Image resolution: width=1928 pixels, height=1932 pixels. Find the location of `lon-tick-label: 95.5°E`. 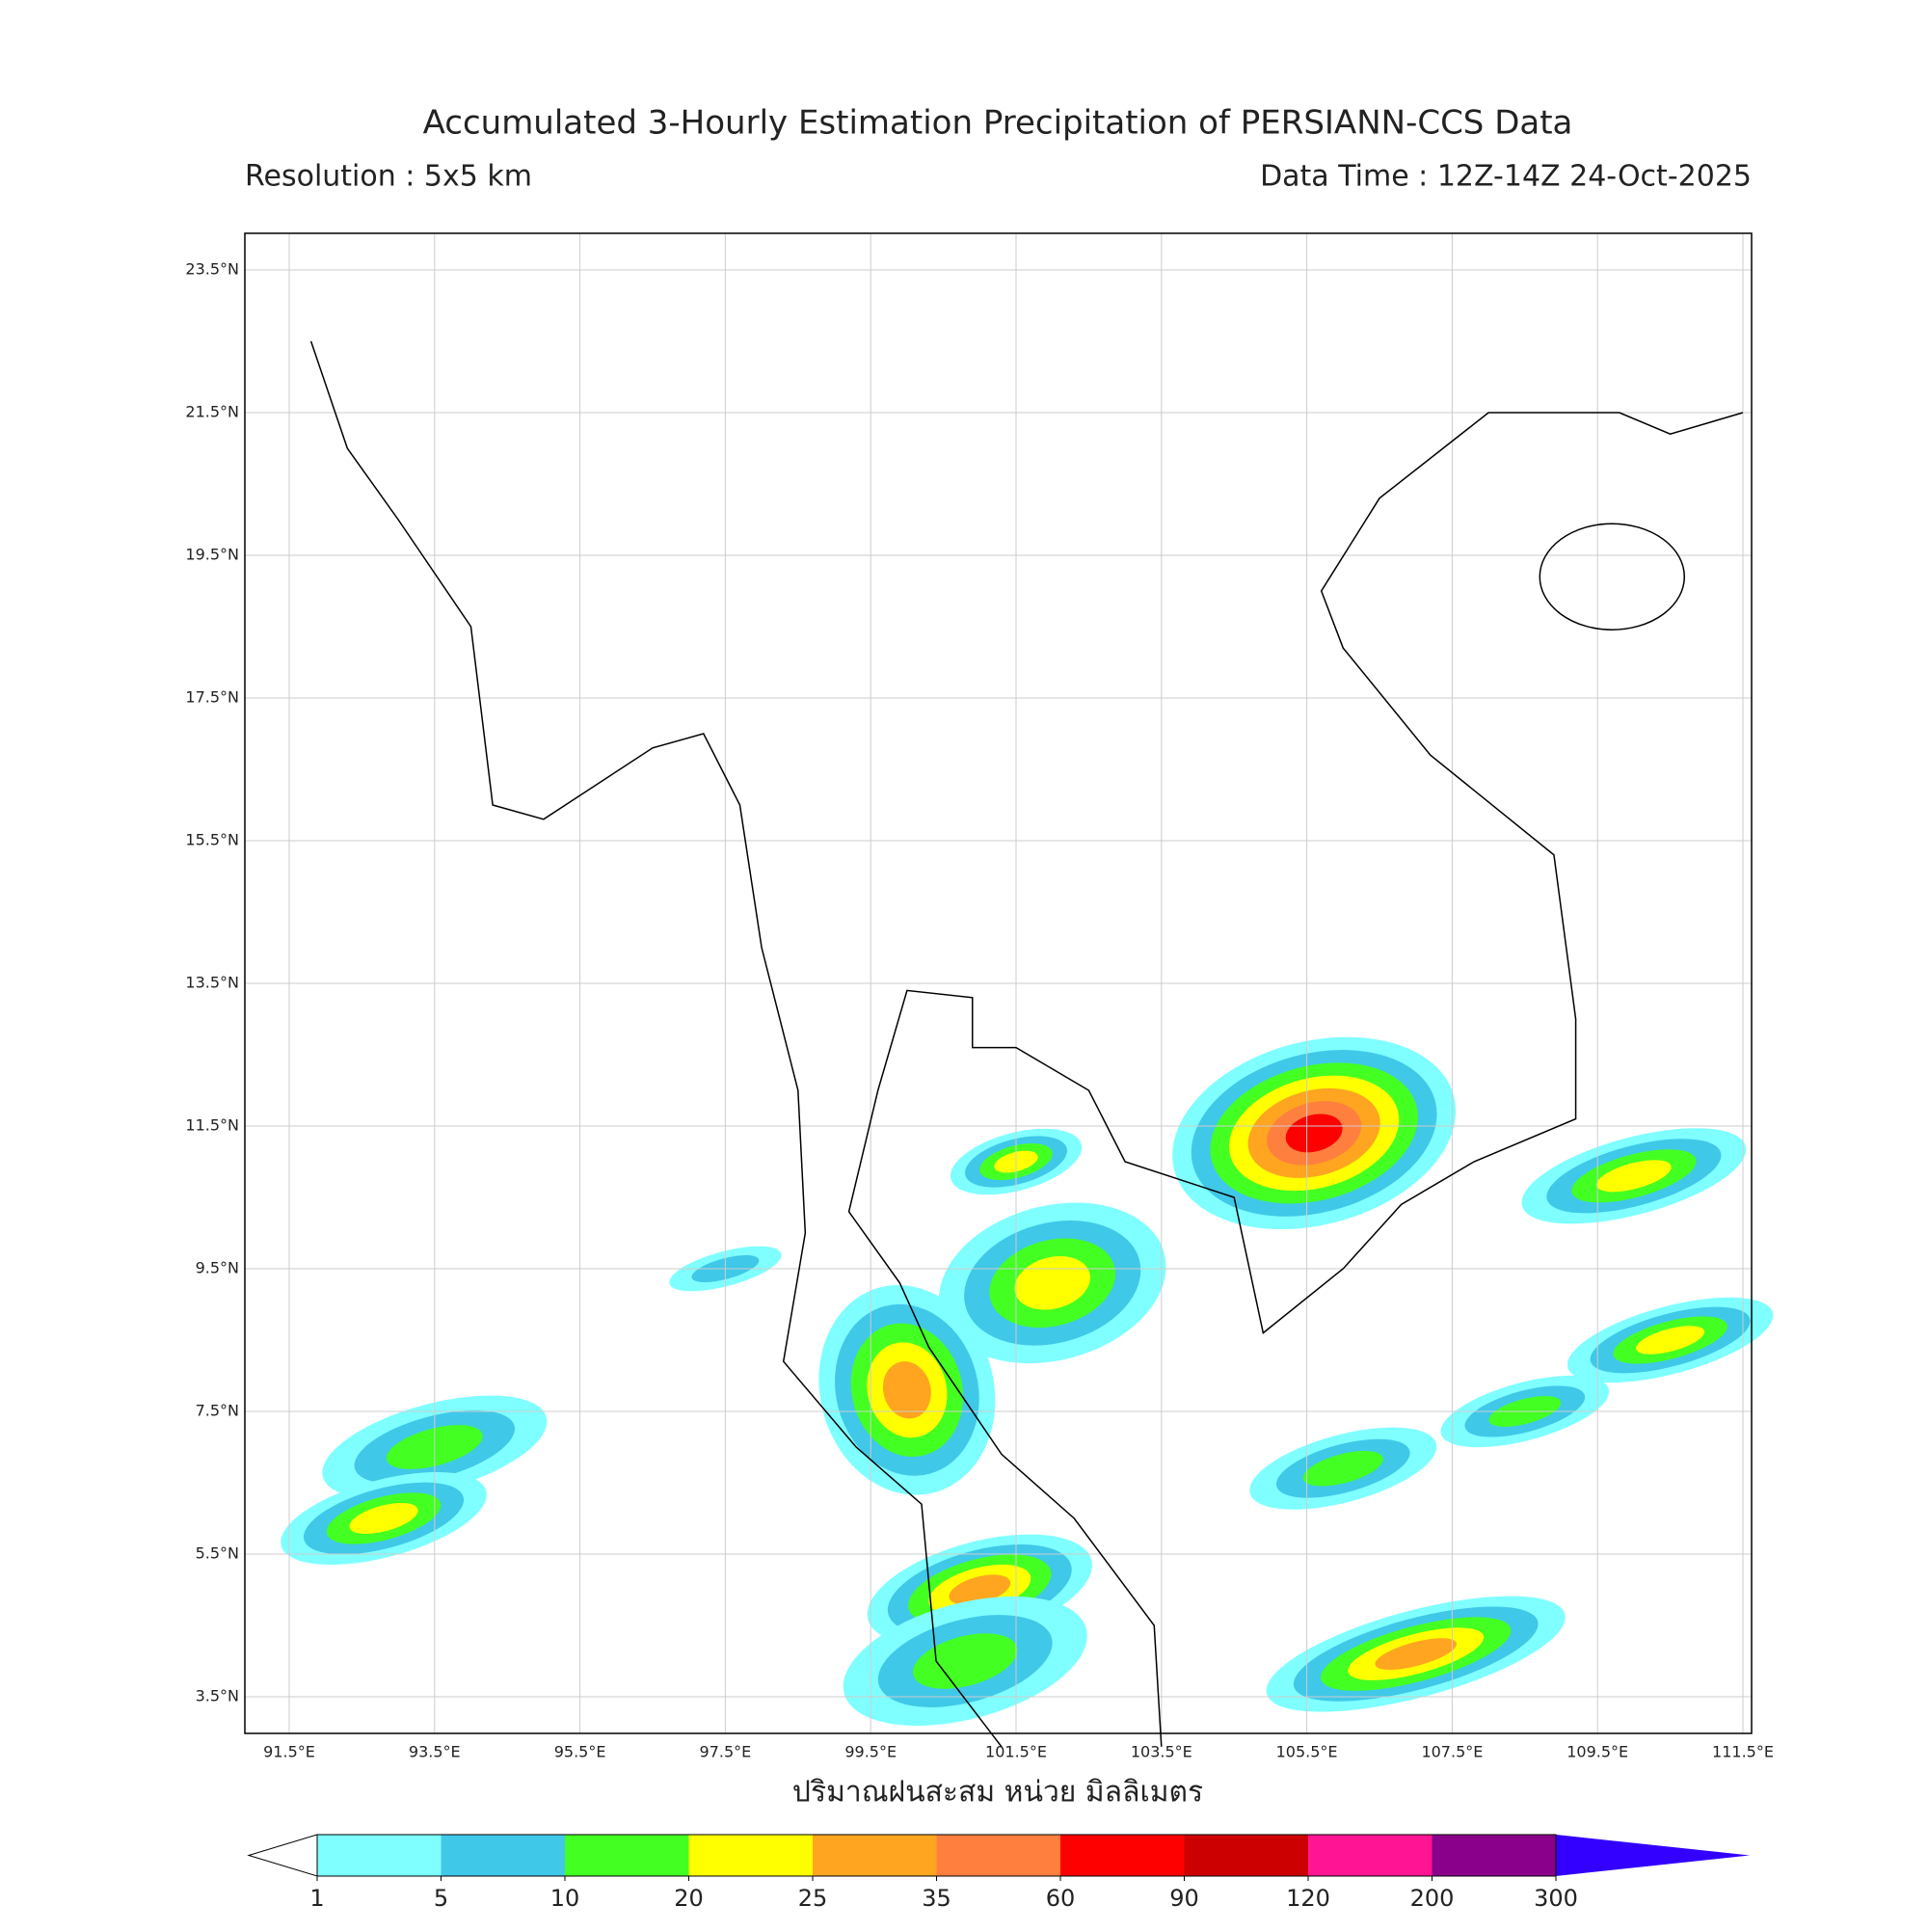

lon-tick-label: 95.5°E is located at coordinates (580, 1752).